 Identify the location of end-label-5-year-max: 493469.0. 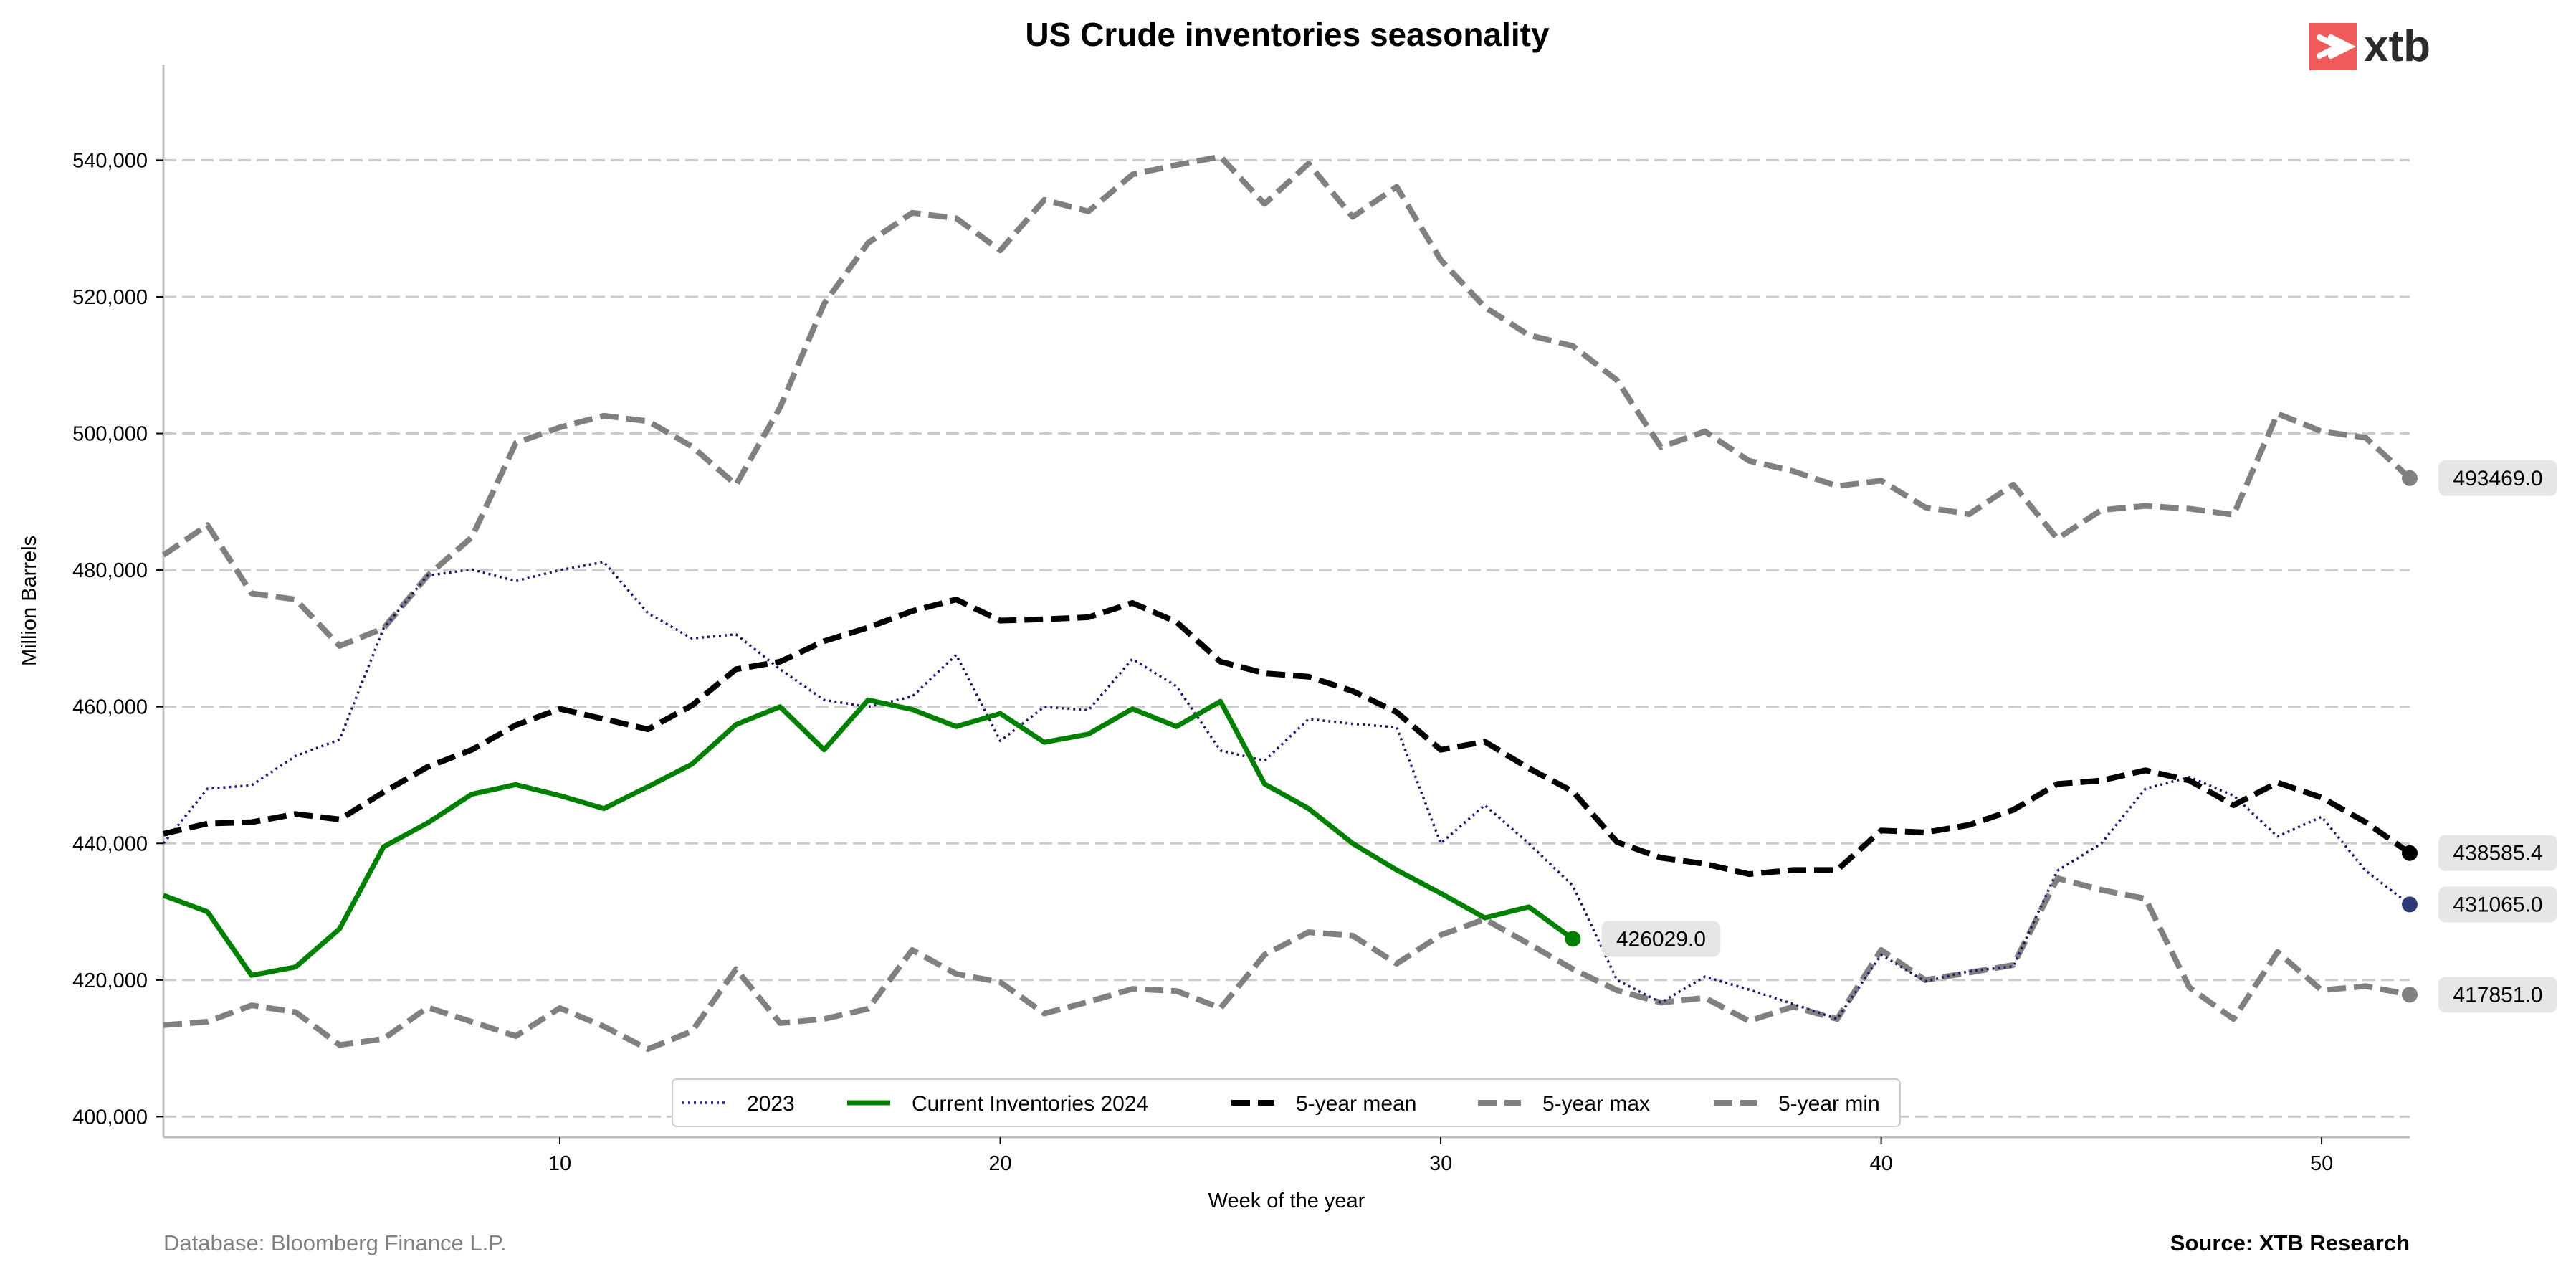
(2497, 478).